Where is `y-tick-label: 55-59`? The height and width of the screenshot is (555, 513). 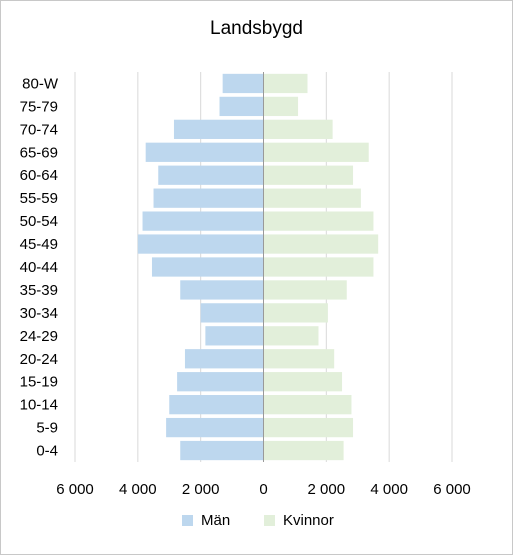 y-tick-label: 55-59 is located at coordinates (39, 198).